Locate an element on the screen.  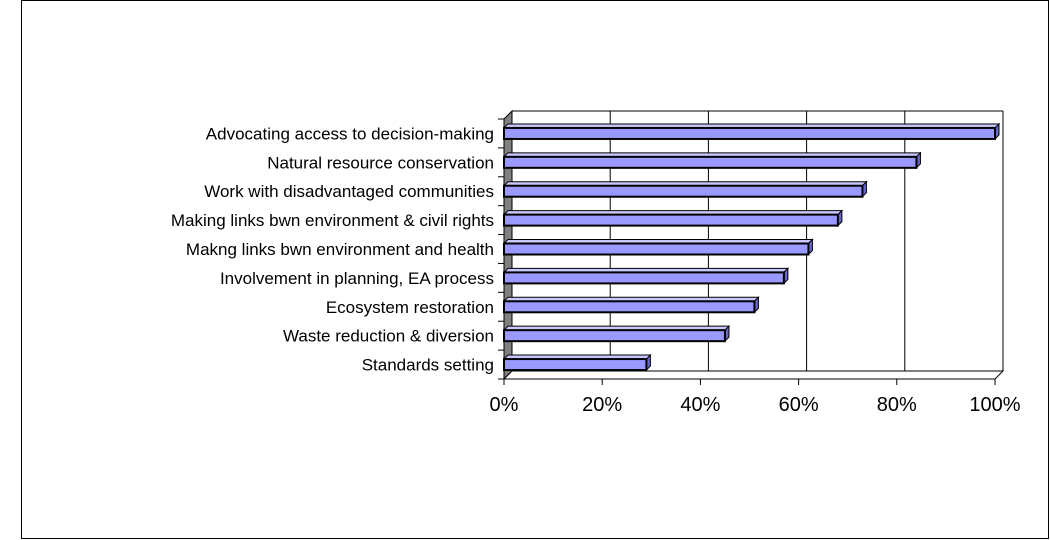
x-tick-label: 0% is located at coordinates (504, 405).